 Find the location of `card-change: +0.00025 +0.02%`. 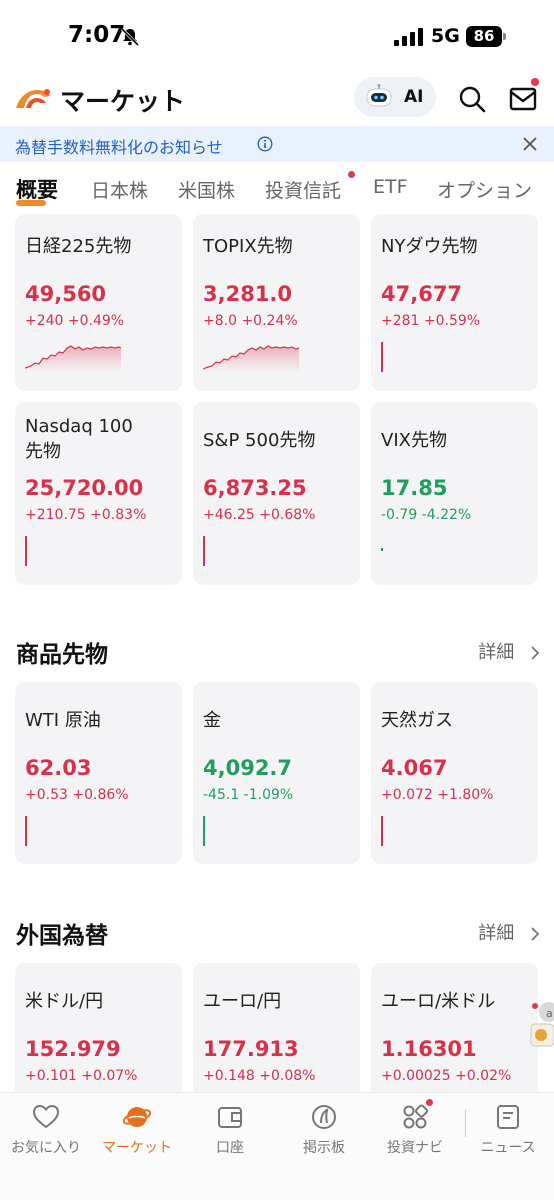

card-change: +0.00025 +0.02% is located at coordinates (446, 1076).